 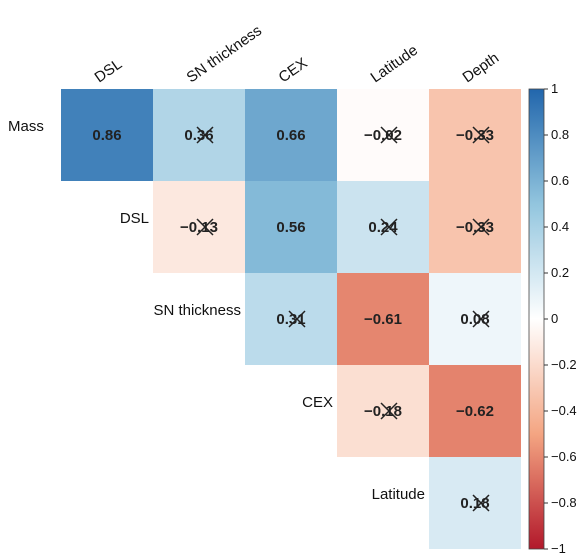 What do you see at coordinates (297, 54) in the screenshot?
I see `column-labels: DSL SN thickness CEX Latitude Depth` at bounding box center [297, 54].